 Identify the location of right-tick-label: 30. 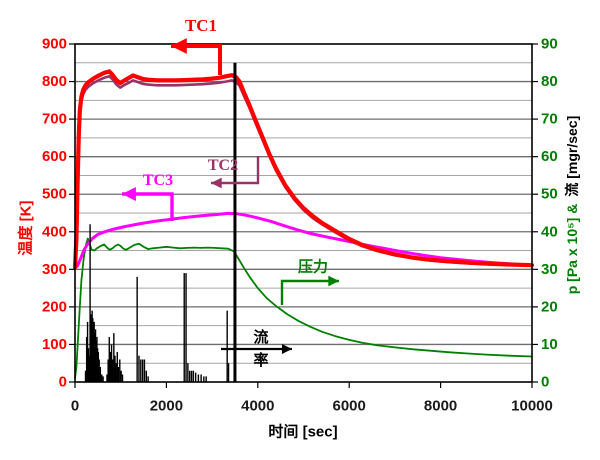
(549, 269).